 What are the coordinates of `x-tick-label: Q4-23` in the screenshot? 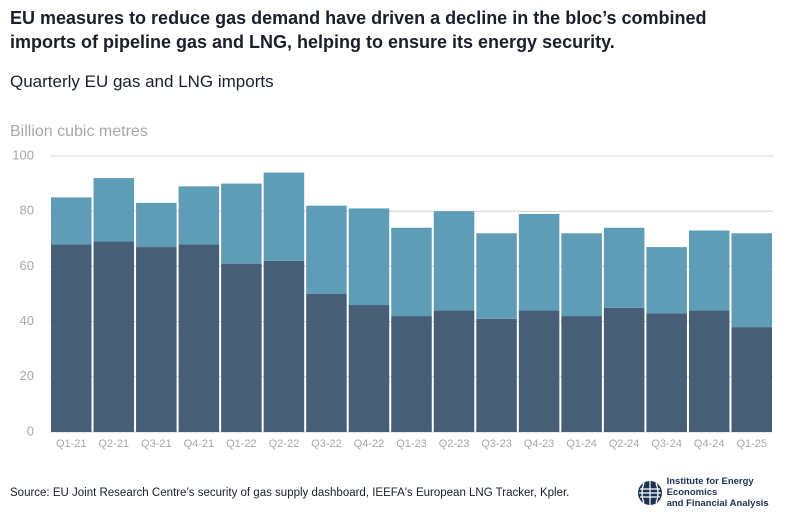 It's located at (539, 444).